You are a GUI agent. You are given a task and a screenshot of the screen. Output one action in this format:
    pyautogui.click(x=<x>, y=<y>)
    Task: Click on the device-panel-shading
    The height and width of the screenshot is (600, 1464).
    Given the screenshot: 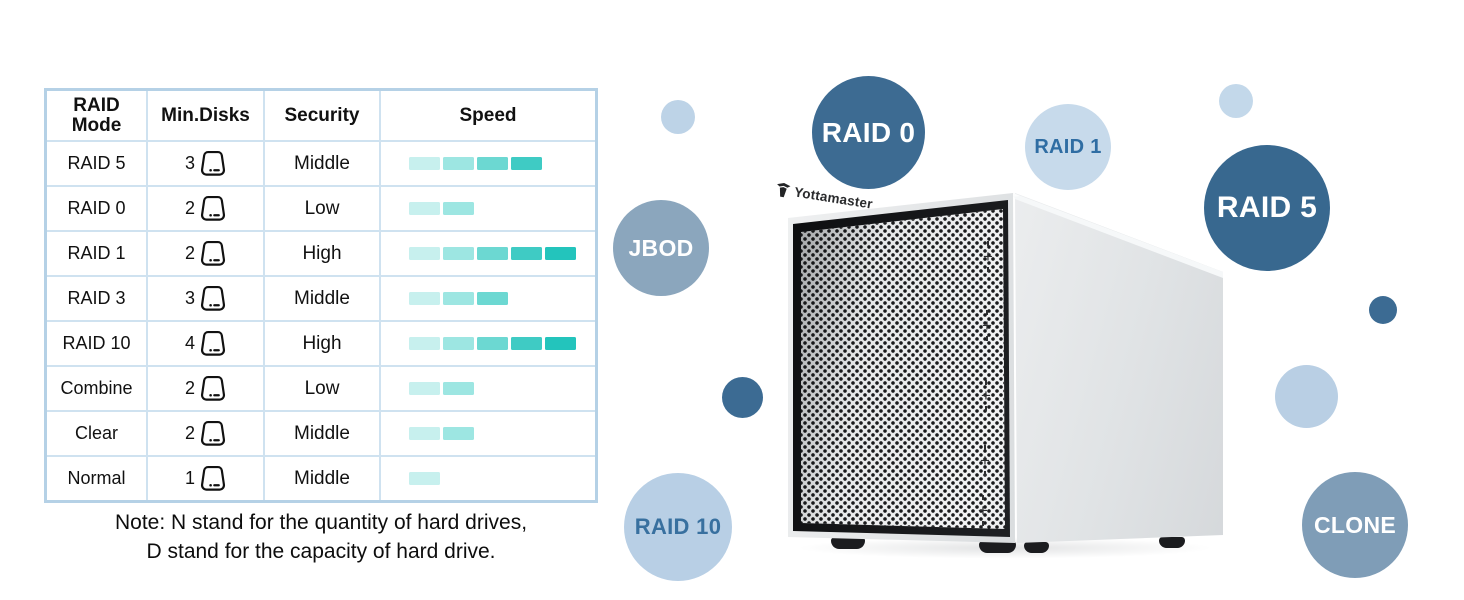 What is the action you would take?
    pyautogui.click(x=903, y=369)
    